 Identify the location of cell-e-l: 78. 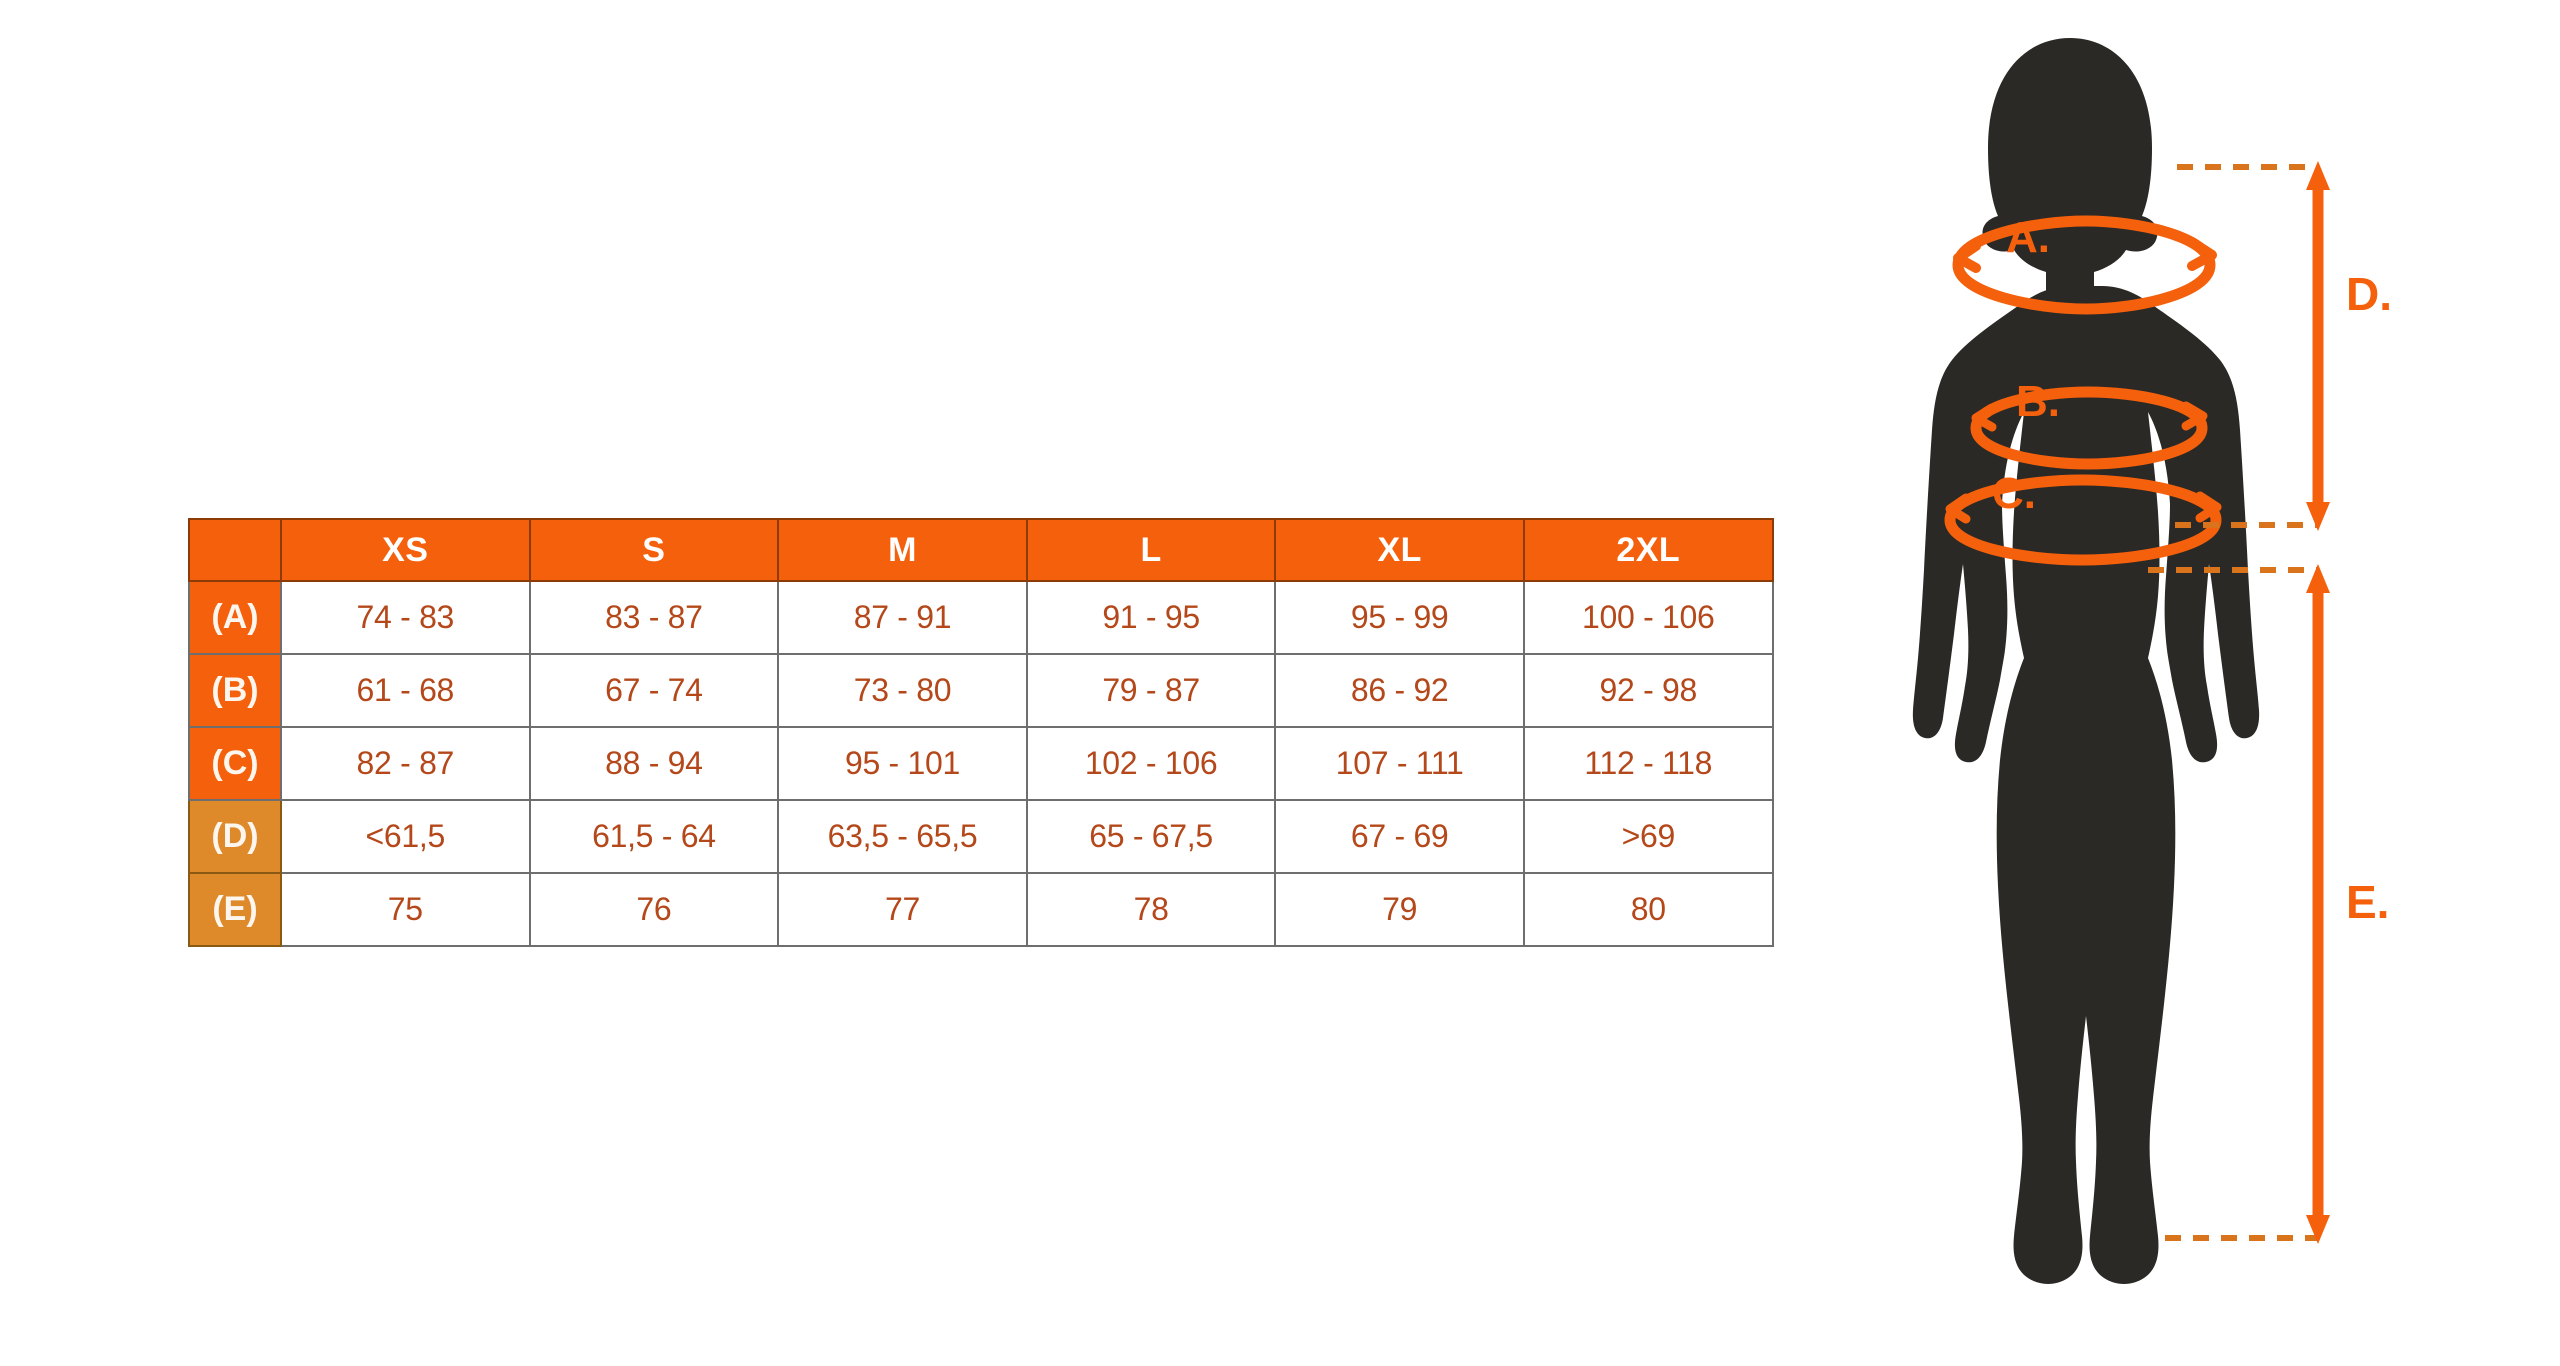
(1151, 909).